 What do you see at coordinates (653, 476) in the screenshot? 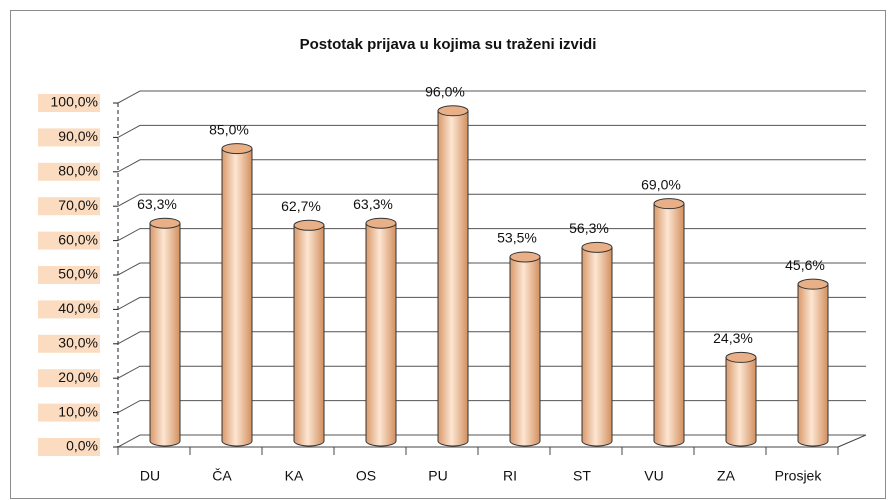
I see `x-tick-label: VU` at bounding box center [653, 476].